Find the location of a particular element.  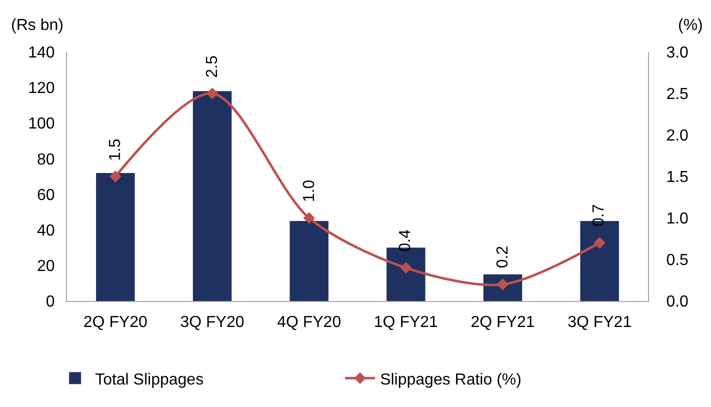

y2-tick-label: 1.5 is located at coordinates (677, 177).